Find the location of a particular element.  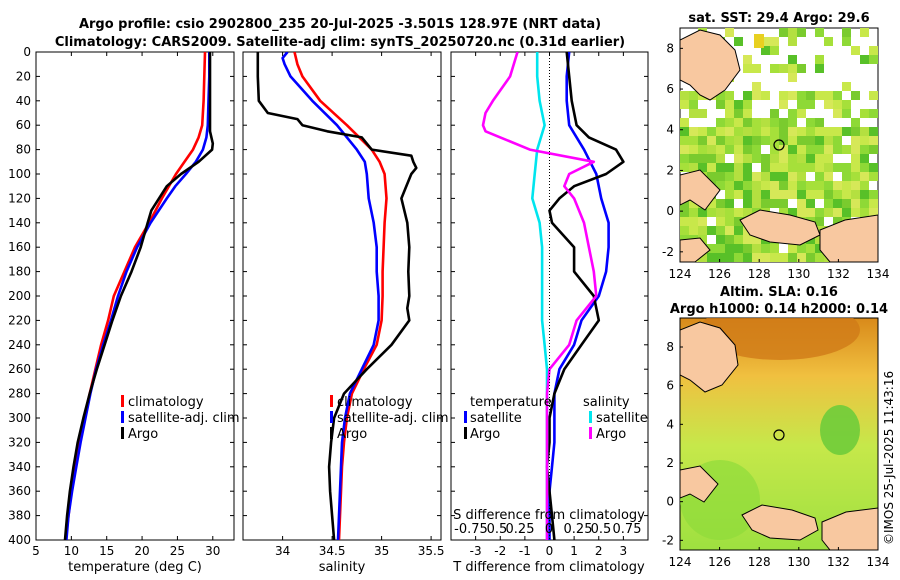

legend-label-satellite: satellite-adj. clim is located at coordinates (184, 418).